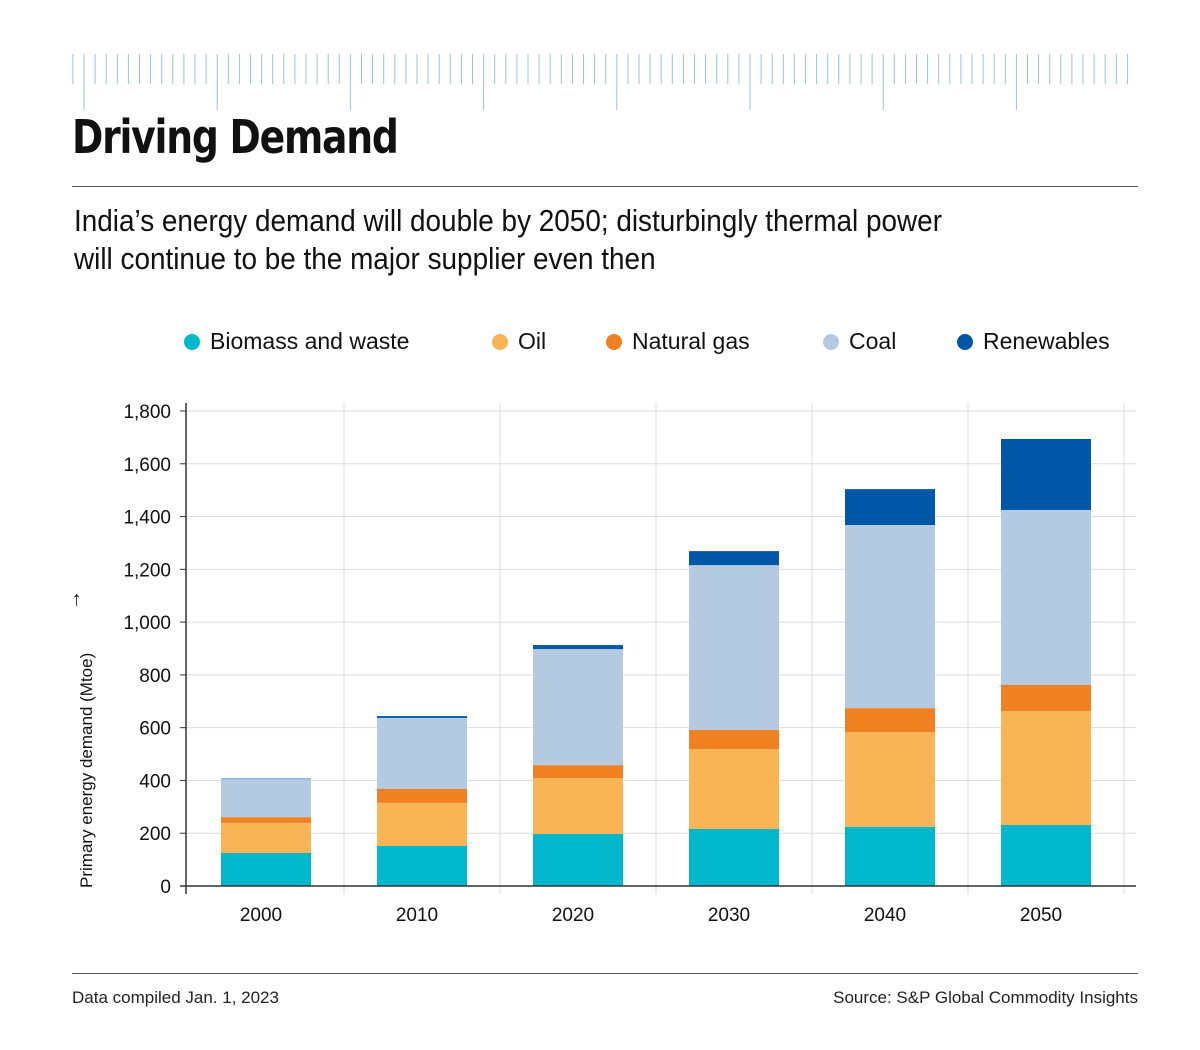  What do you see at coordinates (165, 887) in the screenshot?
I see `y-tick-label: 0` at bounding box center [165, 887].